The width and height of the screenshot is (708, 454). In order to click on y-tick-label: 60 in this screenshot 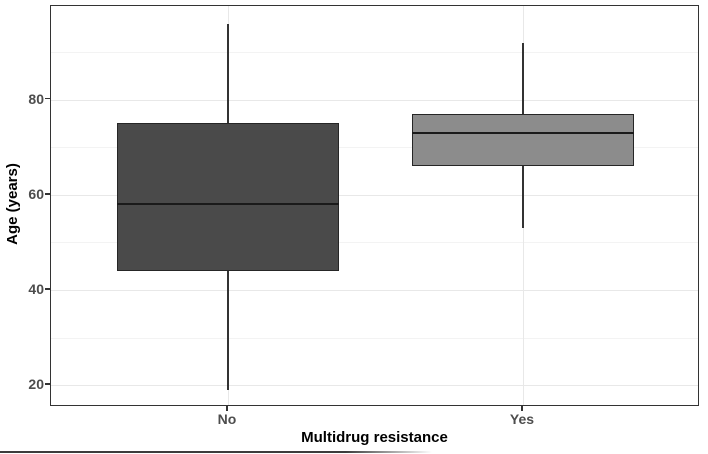, I will do `click(36, 193)`.